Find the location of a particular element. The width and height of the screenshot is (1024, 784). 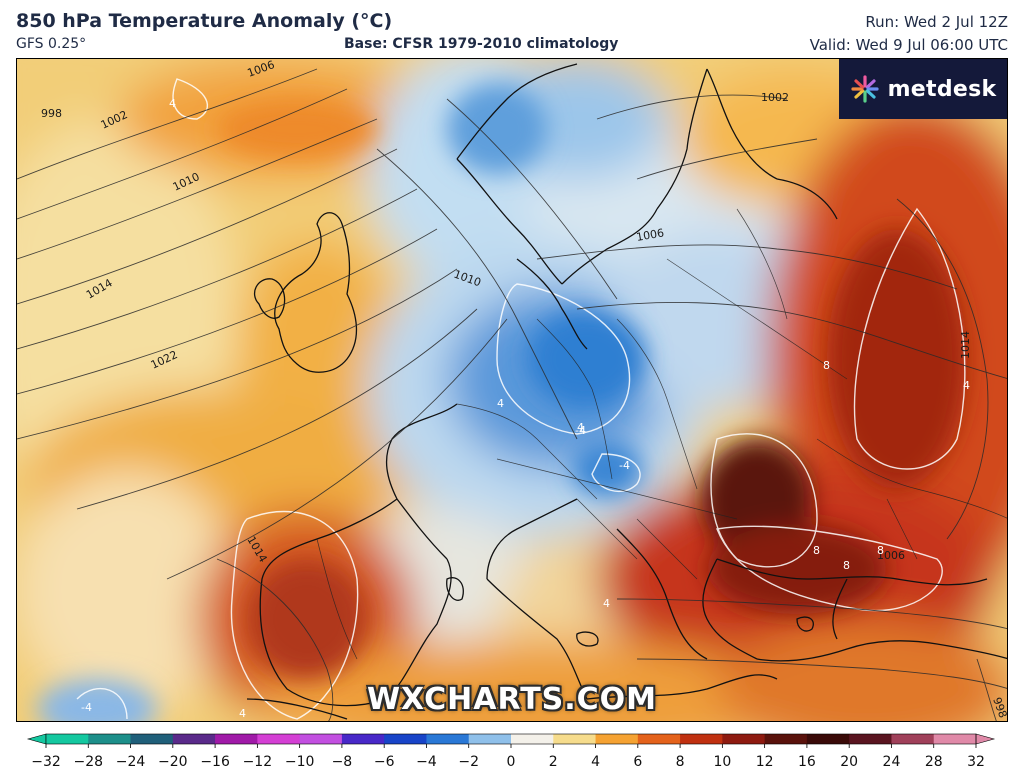

colorbar-tick-label: 2 is located at coordinates (553, 762).